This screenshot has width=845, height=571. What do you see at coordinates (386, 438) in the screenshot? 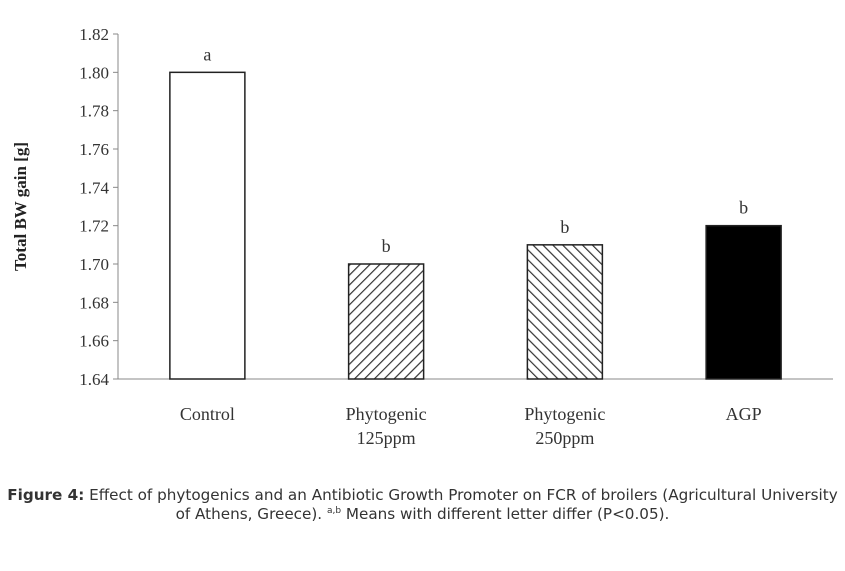
I see `x-category-label: 125ppm` at bounding box center [386, 438].